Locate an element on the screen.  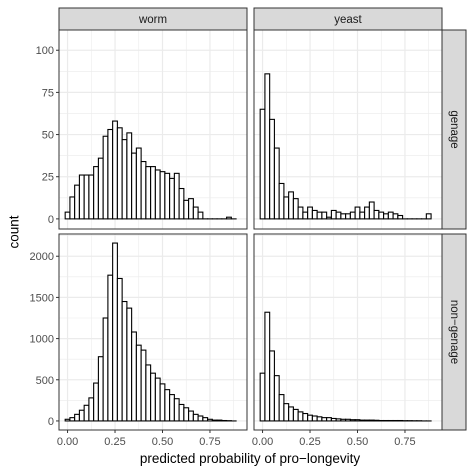
y-tick-label: 1500 is located at coordinates (42, 298).